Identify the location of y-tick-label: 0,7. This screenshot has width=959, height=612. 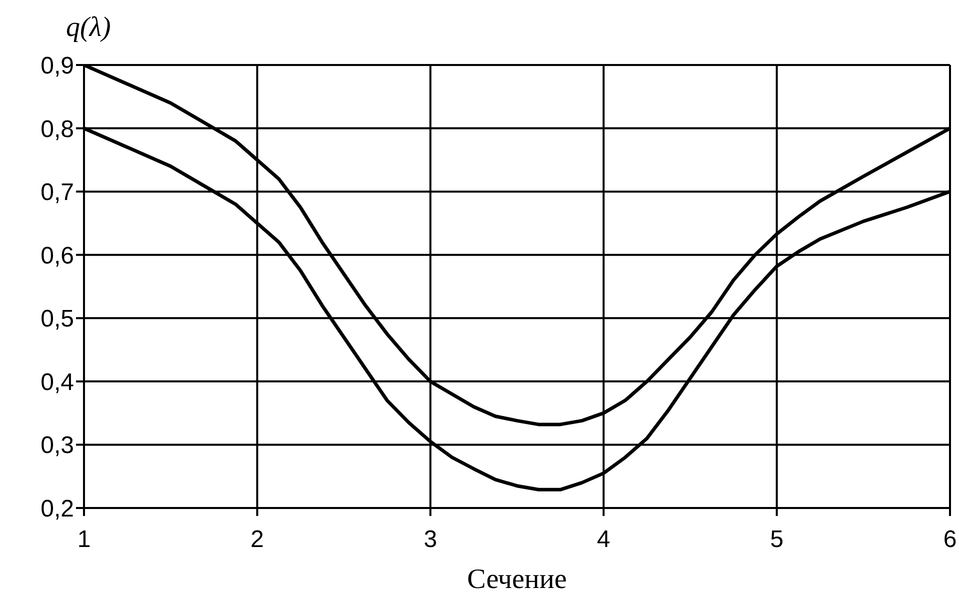
(57, 192).